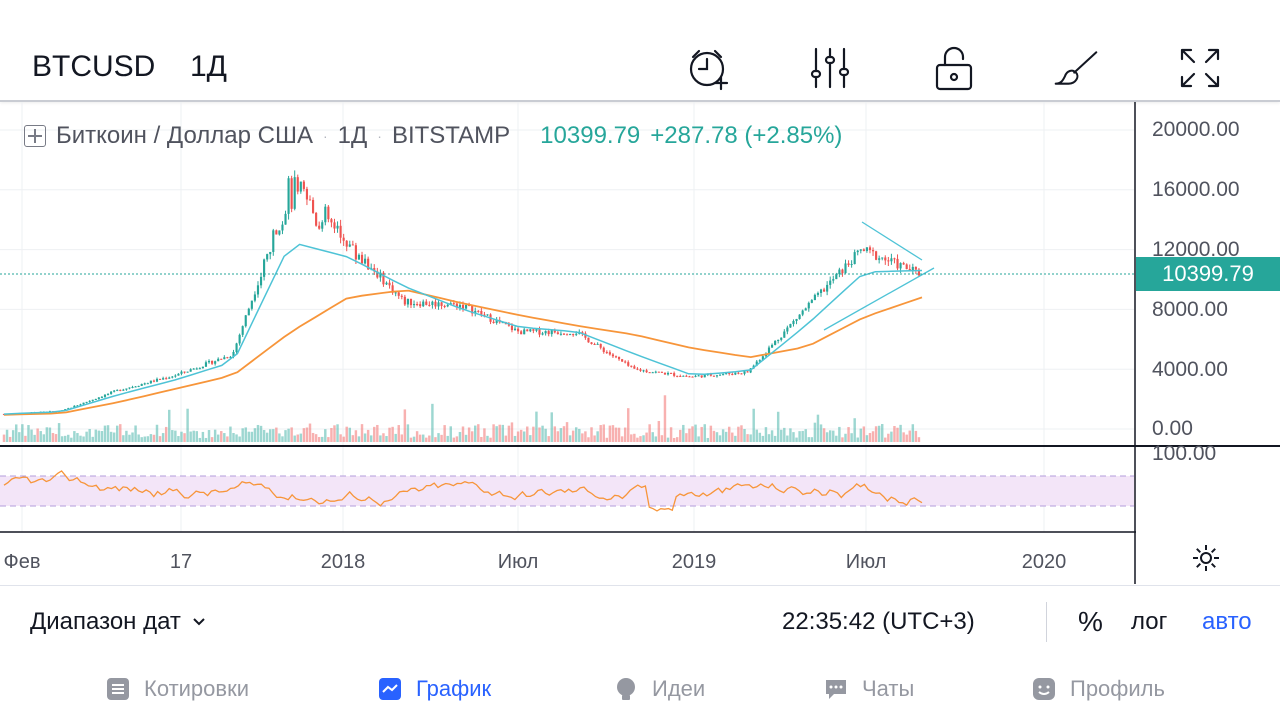 This screenshot has height=719, width=1280. What do you see at coordinates (177, 689) in the screenshot?
I see `nav-item-quotes: Котировки` at bounding box center [177, 689].